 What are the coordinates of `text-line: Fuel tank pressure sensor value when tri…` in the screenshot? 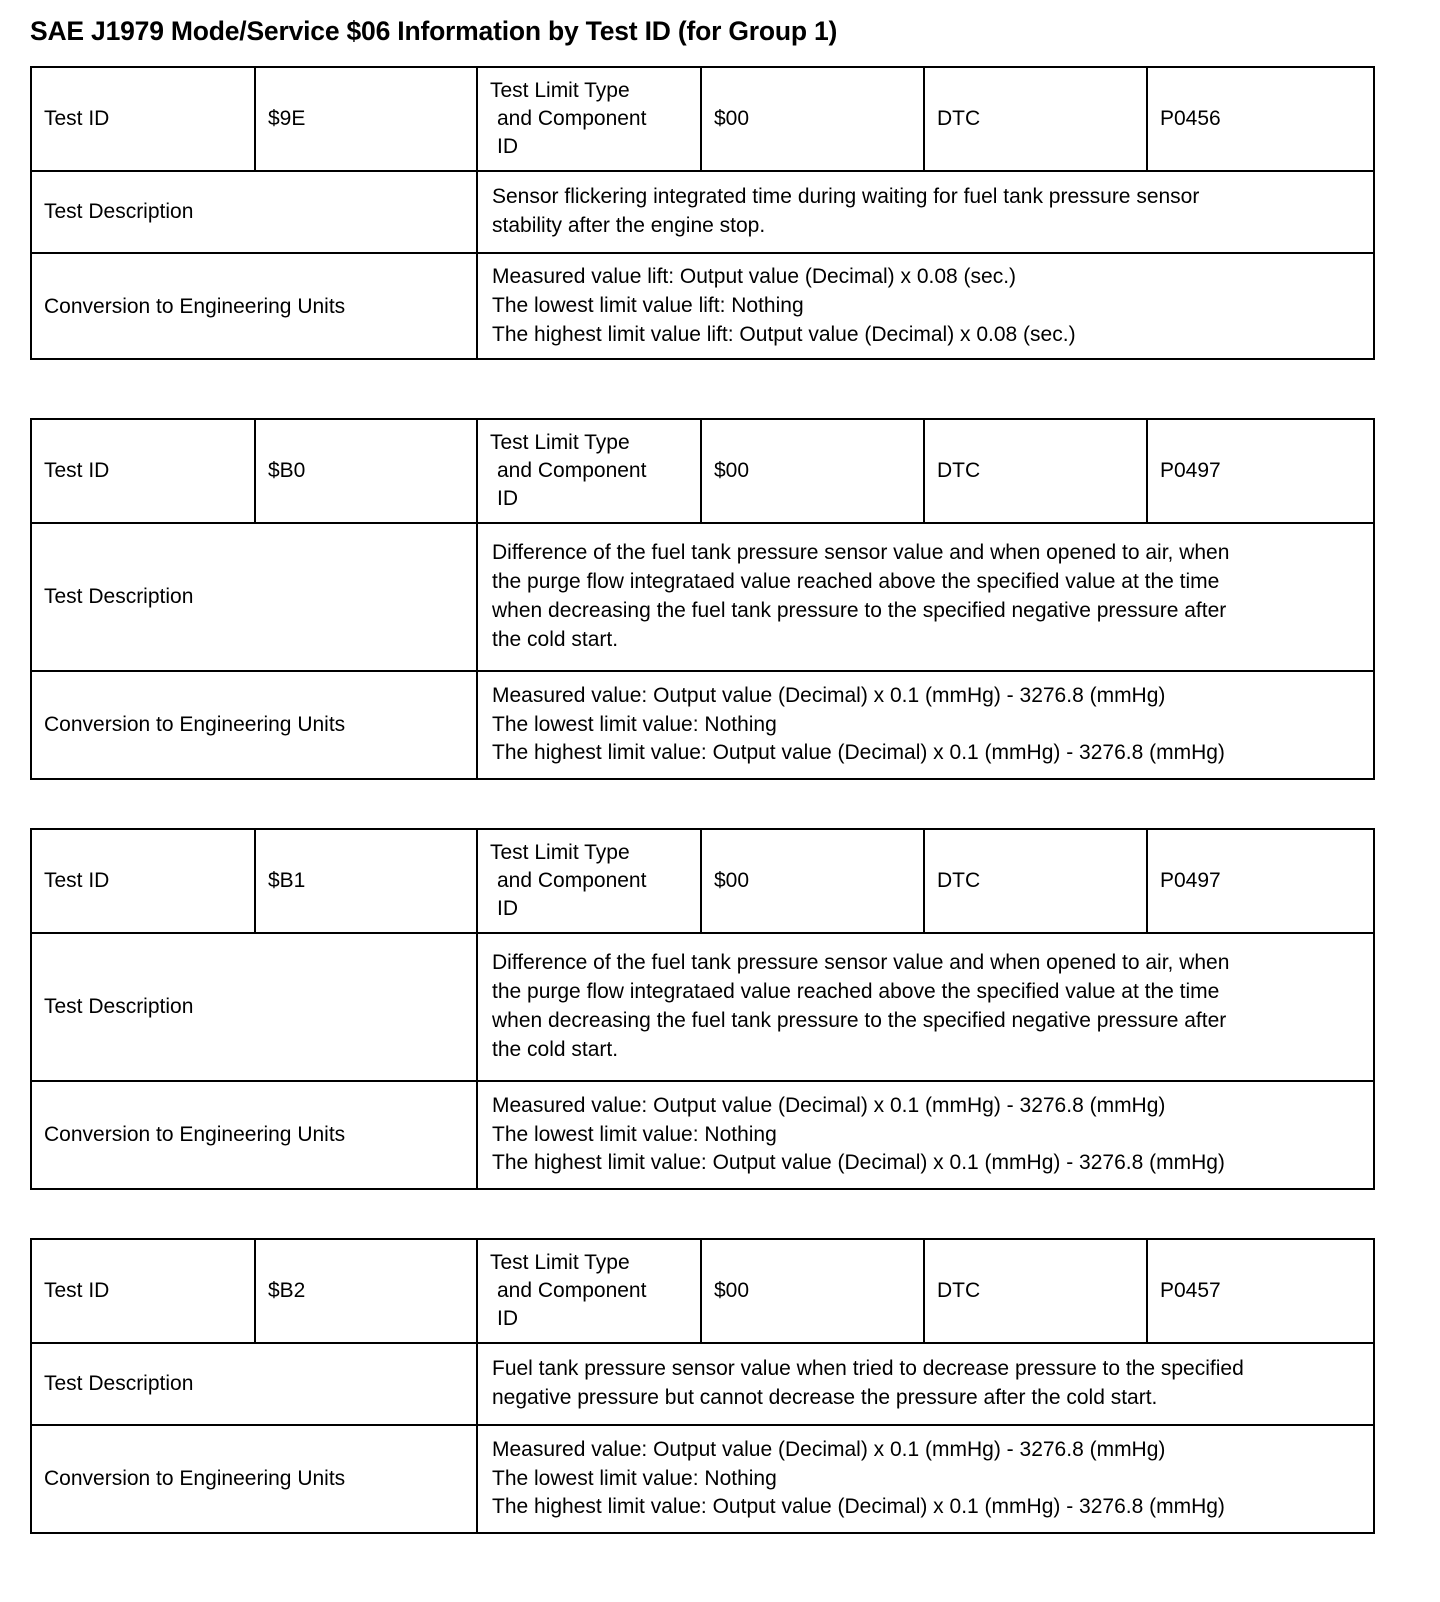 It's located at (868, 1369).